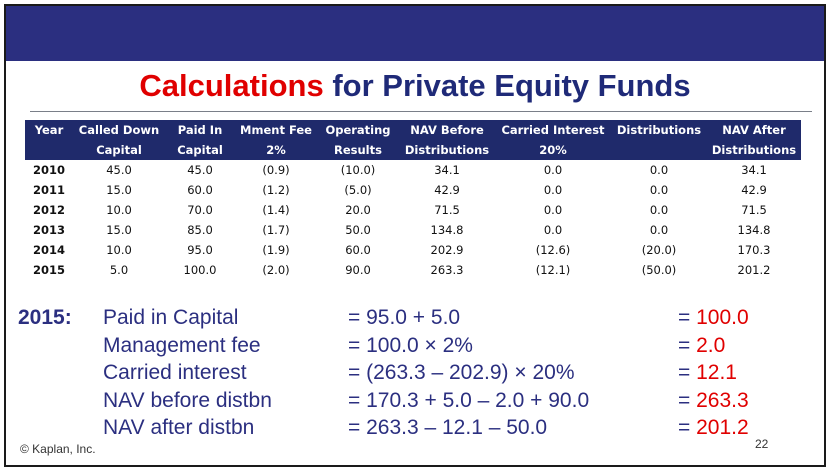  Describe the element at coordinates (448, 427) in the screenshot. I see `calc-expression: = 263.3 – 12.1 – 50.0` at that location.